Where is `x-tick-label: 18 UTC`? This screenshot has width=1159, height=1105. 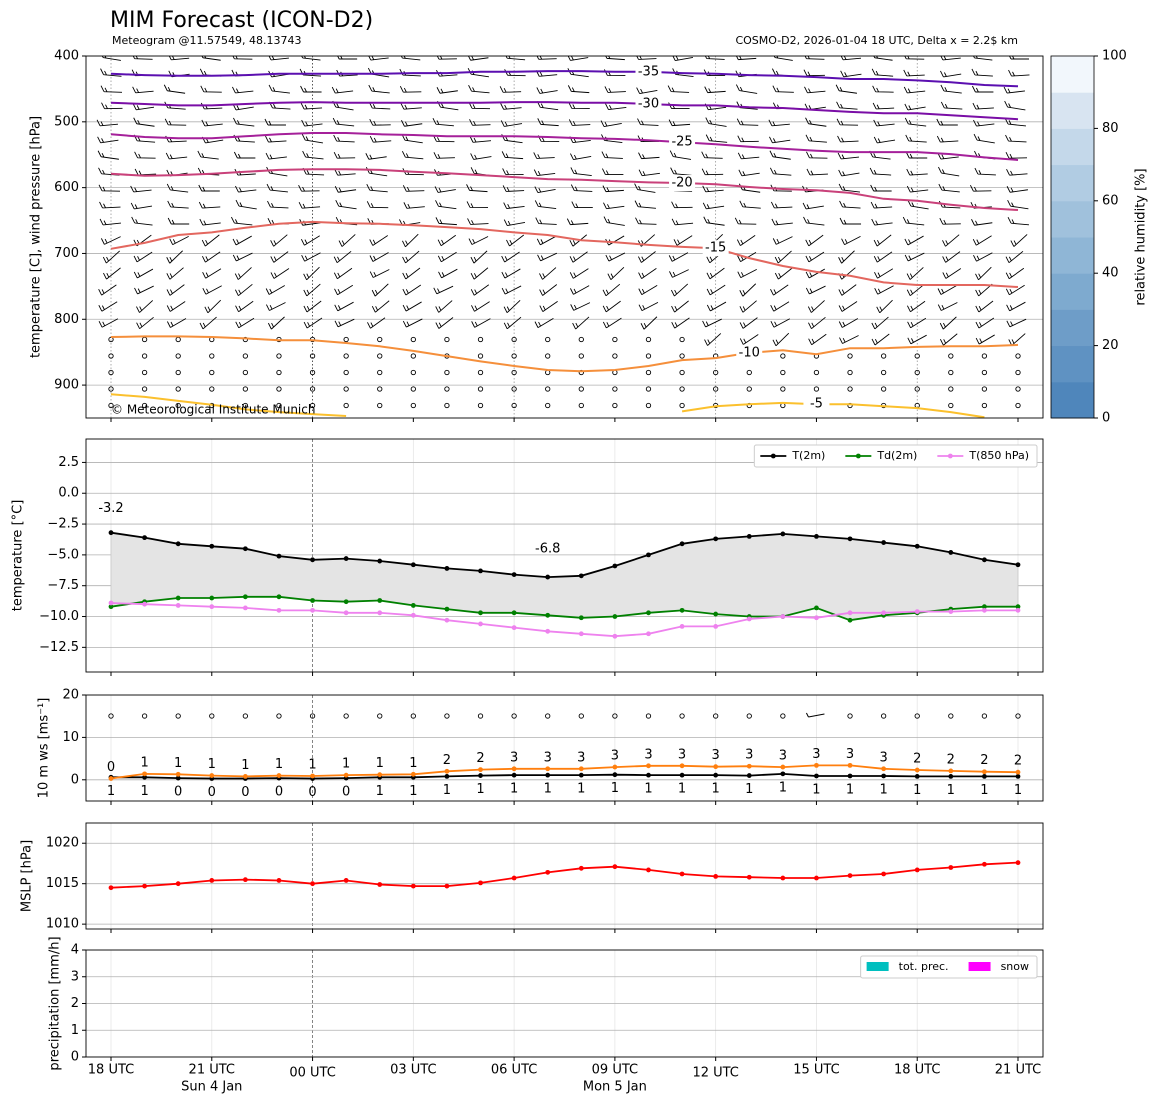 x-tick-label: 18 UTC is located at coordinates (917, 1070).